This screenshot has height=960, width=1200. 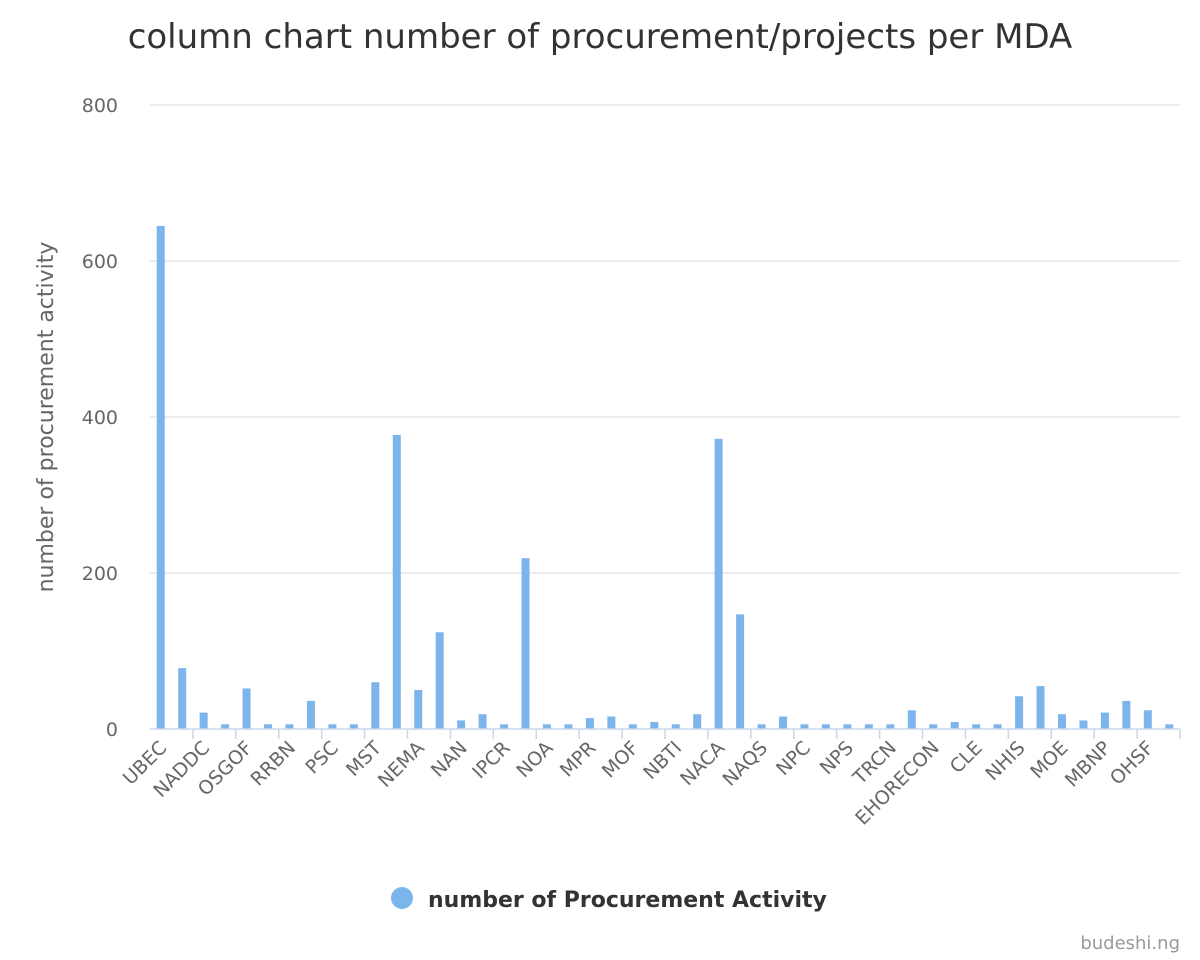 What do you see at coordinates (702, 763) in the screenshot?
I see `x-tick-label: NACA` at bounding box center [702, 763].